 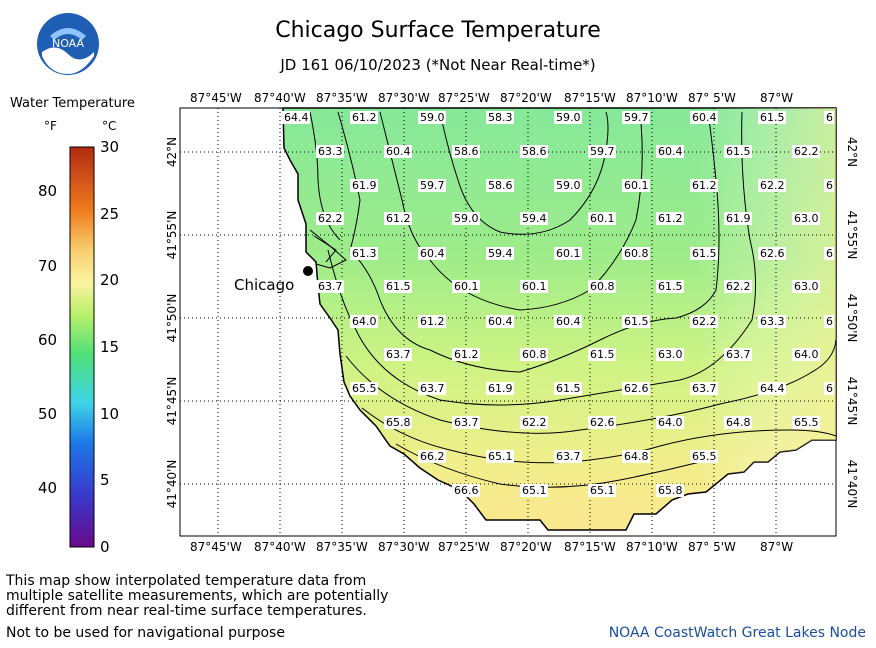 I want to click on longitude-label-bottom: 87°35'W, so click(x=342, y=547).